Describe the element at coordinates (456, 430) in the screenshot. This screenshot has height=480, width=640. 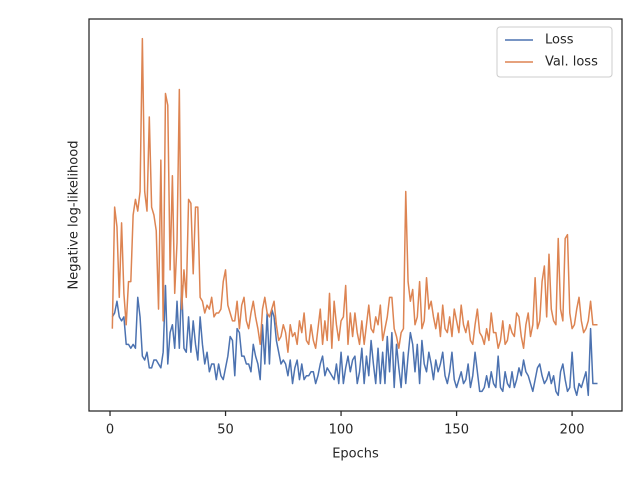
I see `x-tick-label: 150` at that location.